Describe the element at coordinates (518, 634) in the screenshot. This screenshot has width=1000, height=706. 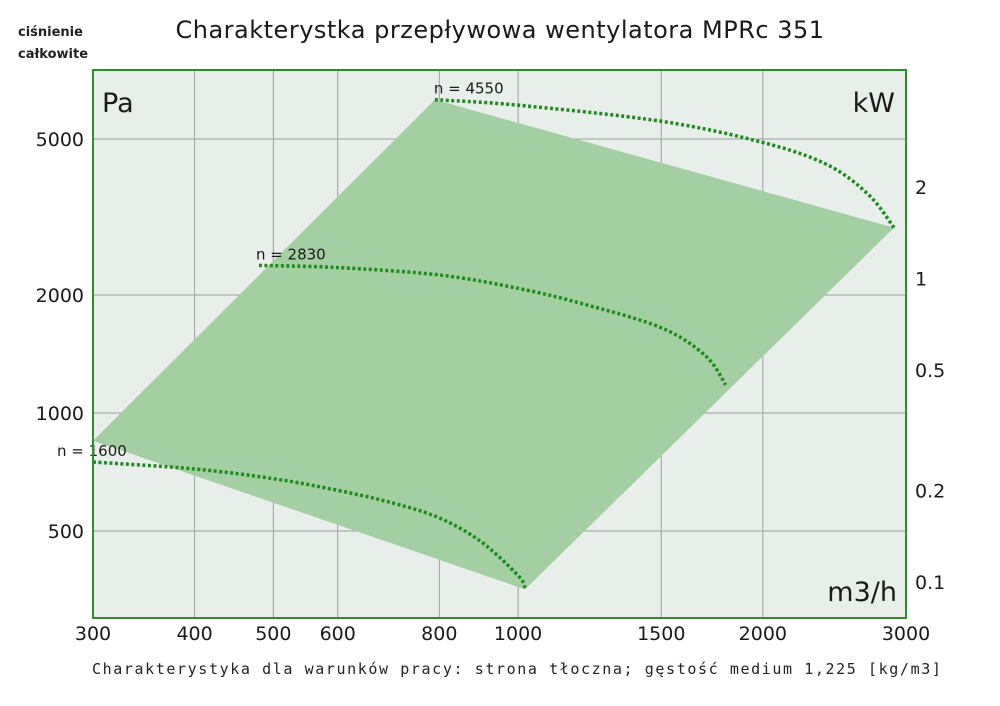
I see `x-tick-label: 1000` at that location.